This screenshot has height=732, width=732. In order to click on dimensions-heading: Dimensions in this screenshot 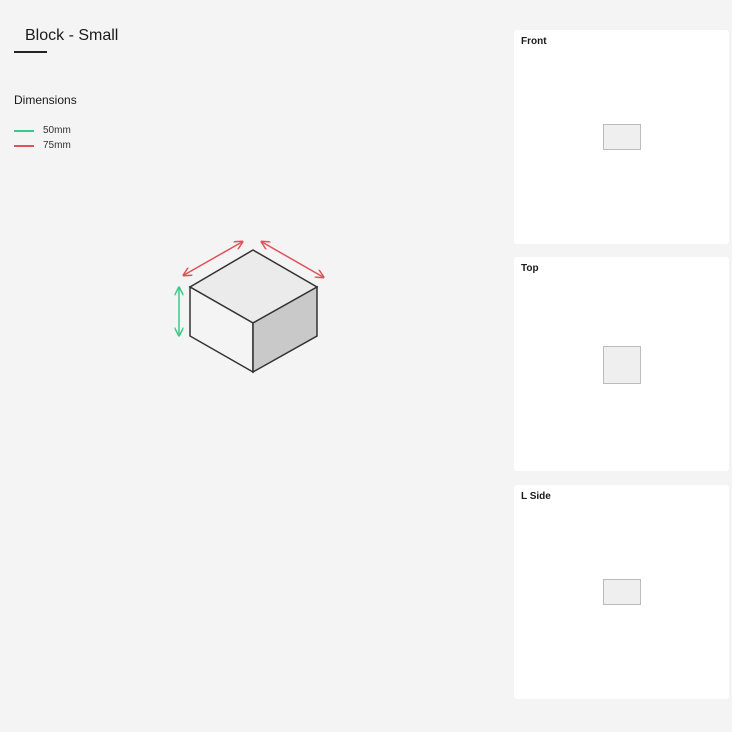, I will do `click(45, 100)`.